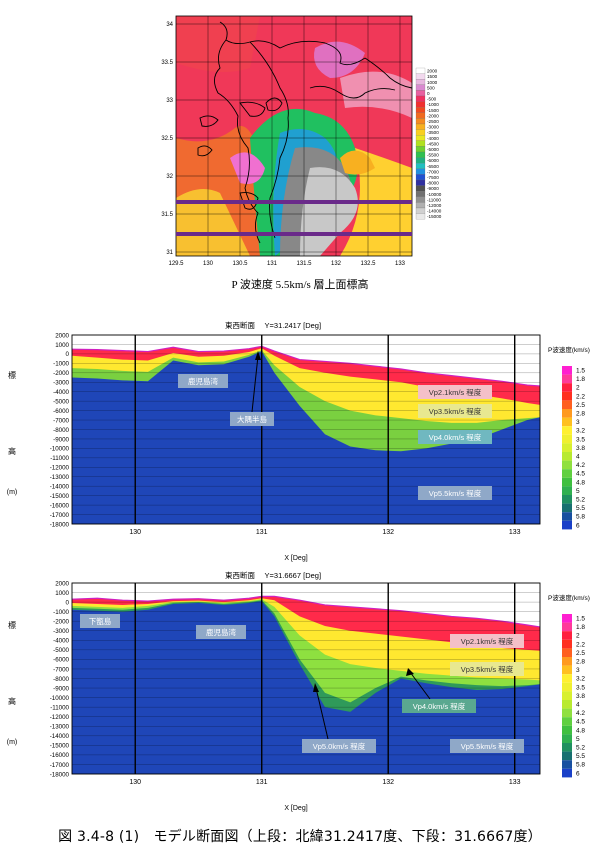 This screenshot has width=600, height=849. I want to click on velocity-value: 1.8, so click(580, 627).